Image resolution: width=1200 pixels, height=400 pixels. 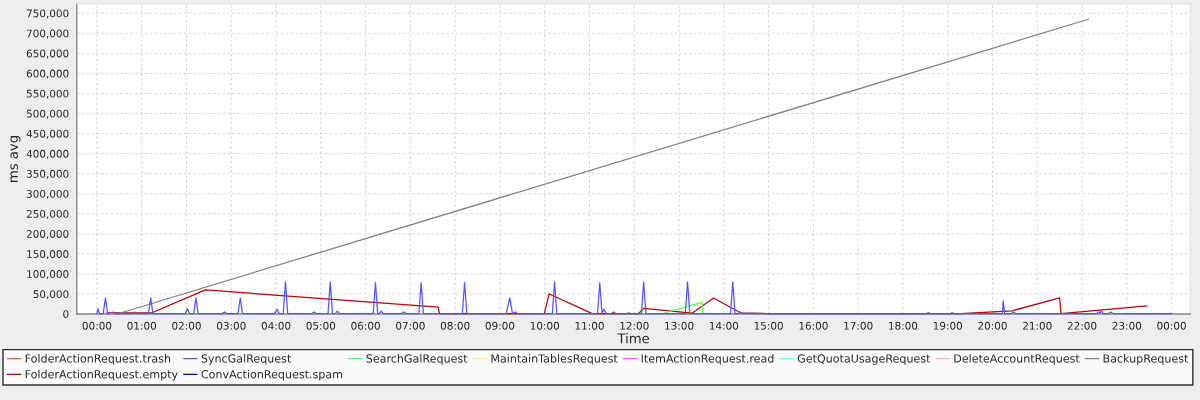 What do you see at coordinates (992, 325) in the screenshot?
I see `x-tick-label: 20:00` at bounding box center [992, 325].